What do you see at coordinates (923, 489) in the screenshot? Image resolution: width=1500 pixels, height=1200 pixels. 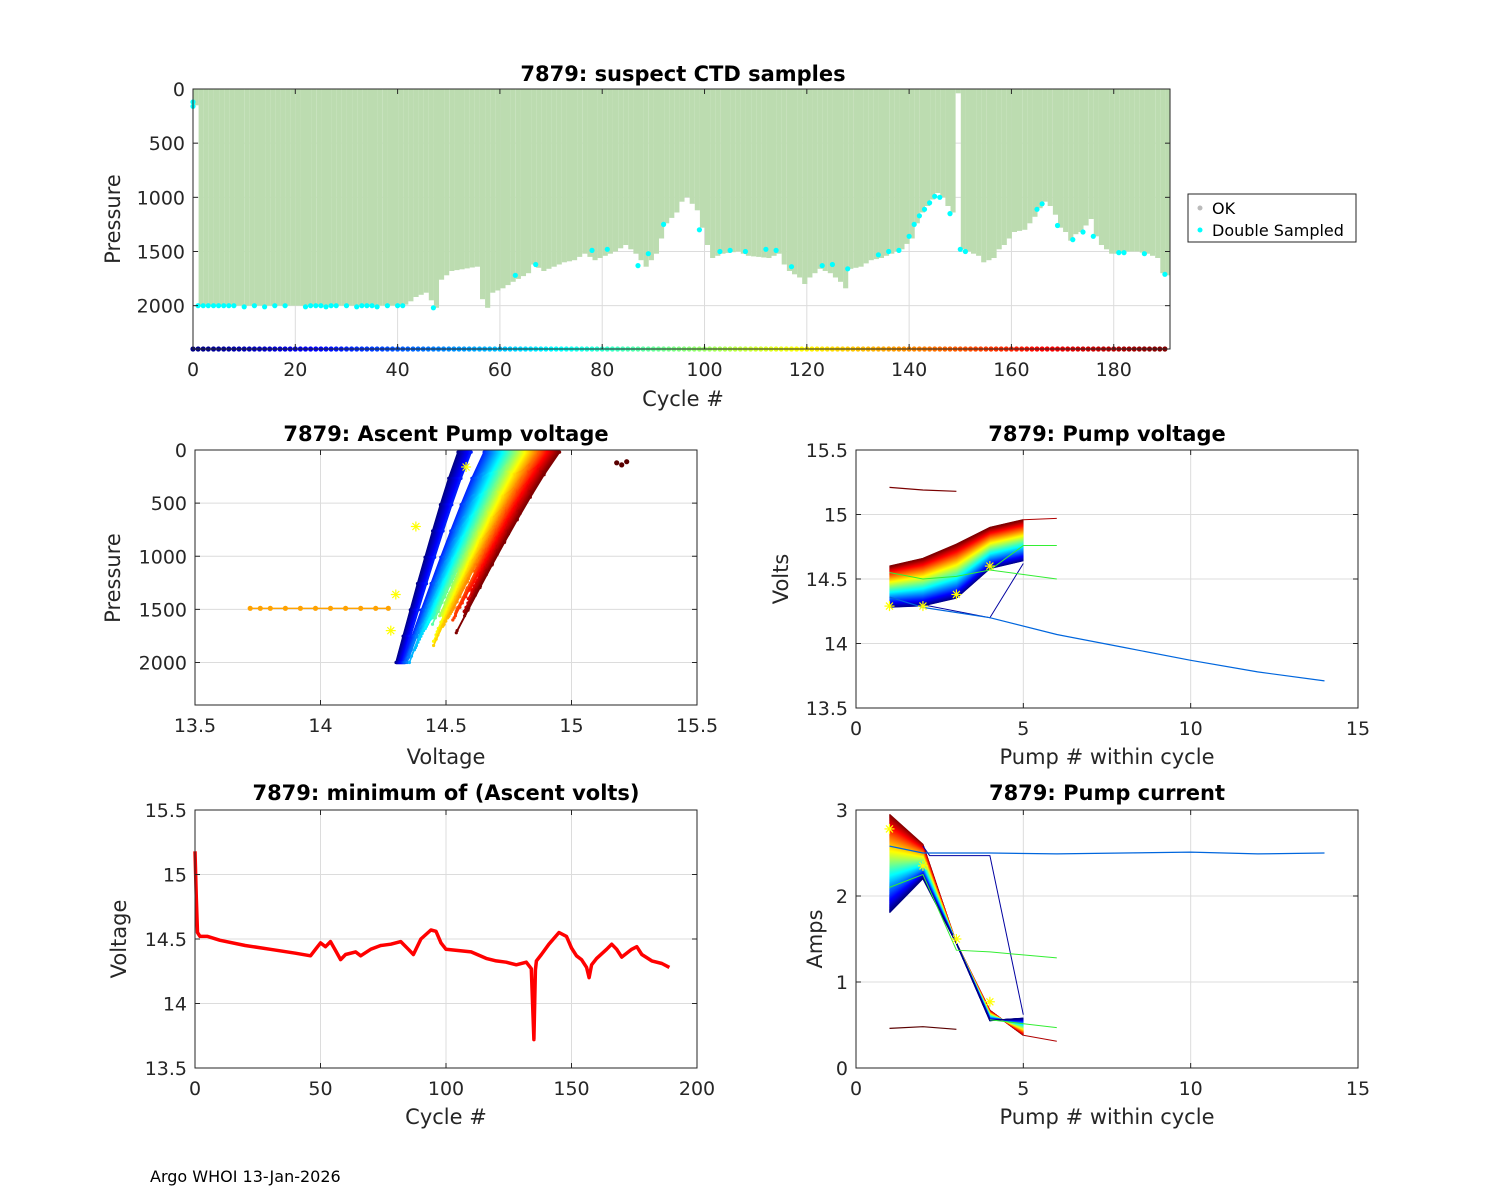 I see `first-cycle-line` at bounding box center [923, 489].